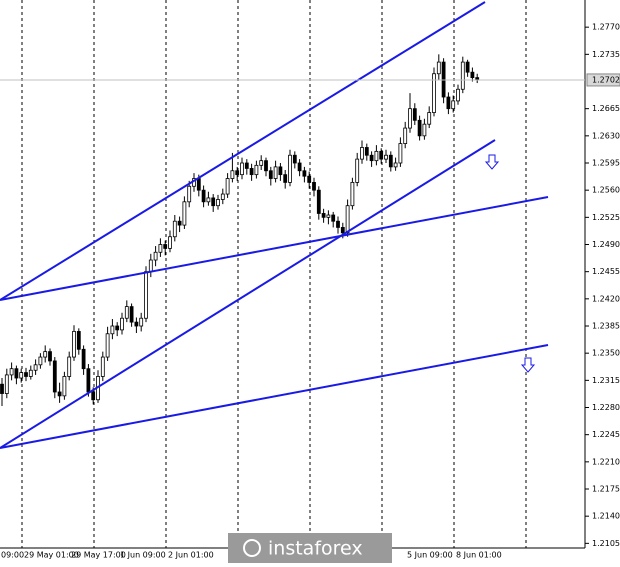 Image resolution: width=620 pixels, height=567 pixels. I want to click on x-tick-label: 8 Jun 01:00, so click(479, 555).